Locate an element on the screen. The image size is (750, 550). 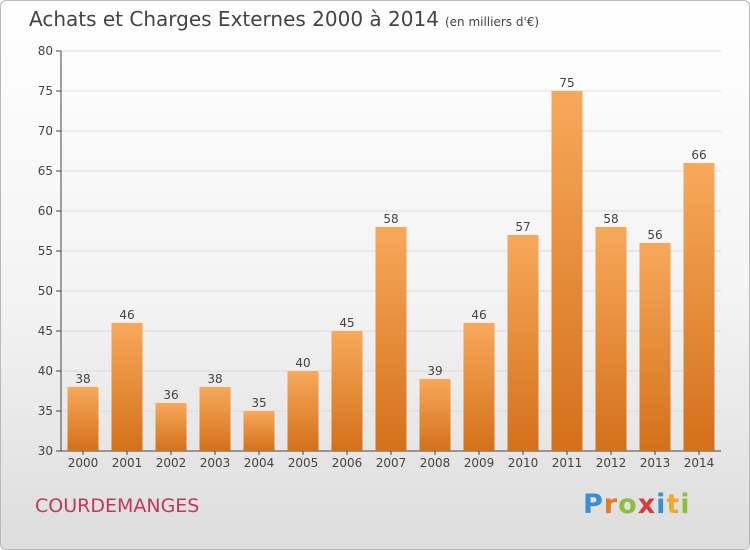
logo-letter: x is located at coordinates (647, 504).